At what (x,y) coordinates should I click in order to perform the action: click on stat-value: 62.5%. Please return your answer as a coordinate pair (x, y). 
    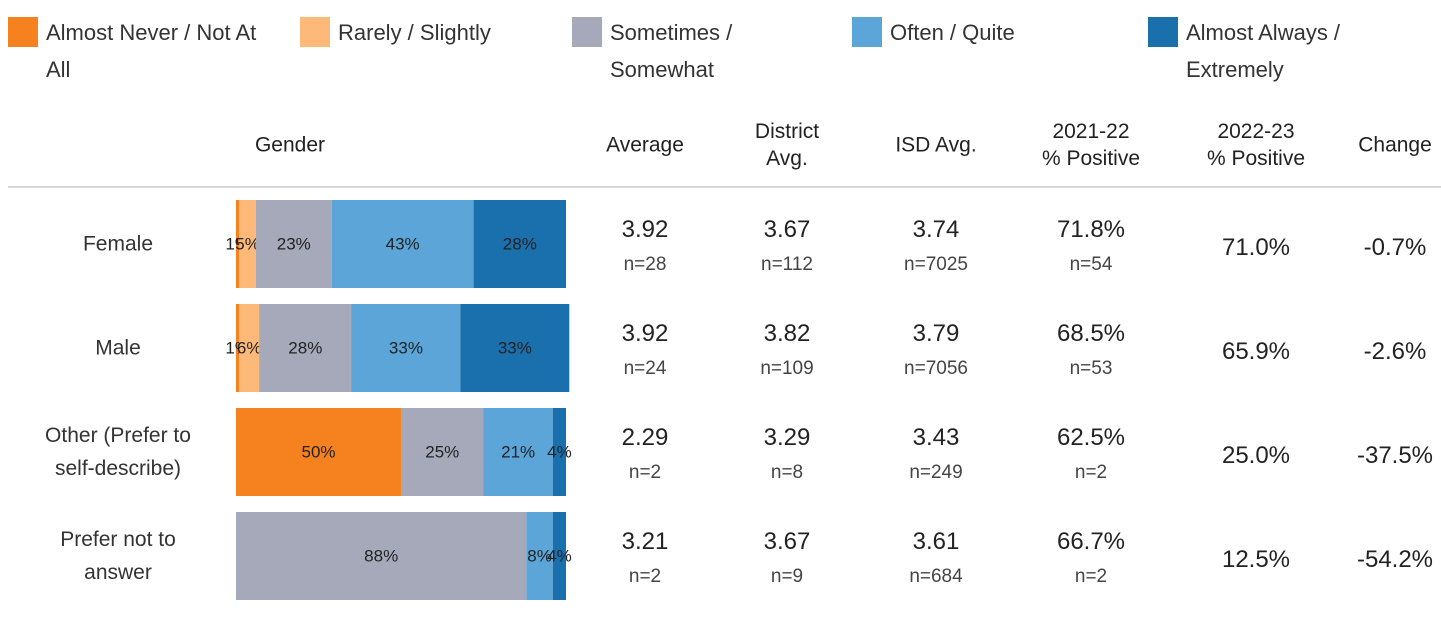
    Looking at the image, I should click on (1091, 437).